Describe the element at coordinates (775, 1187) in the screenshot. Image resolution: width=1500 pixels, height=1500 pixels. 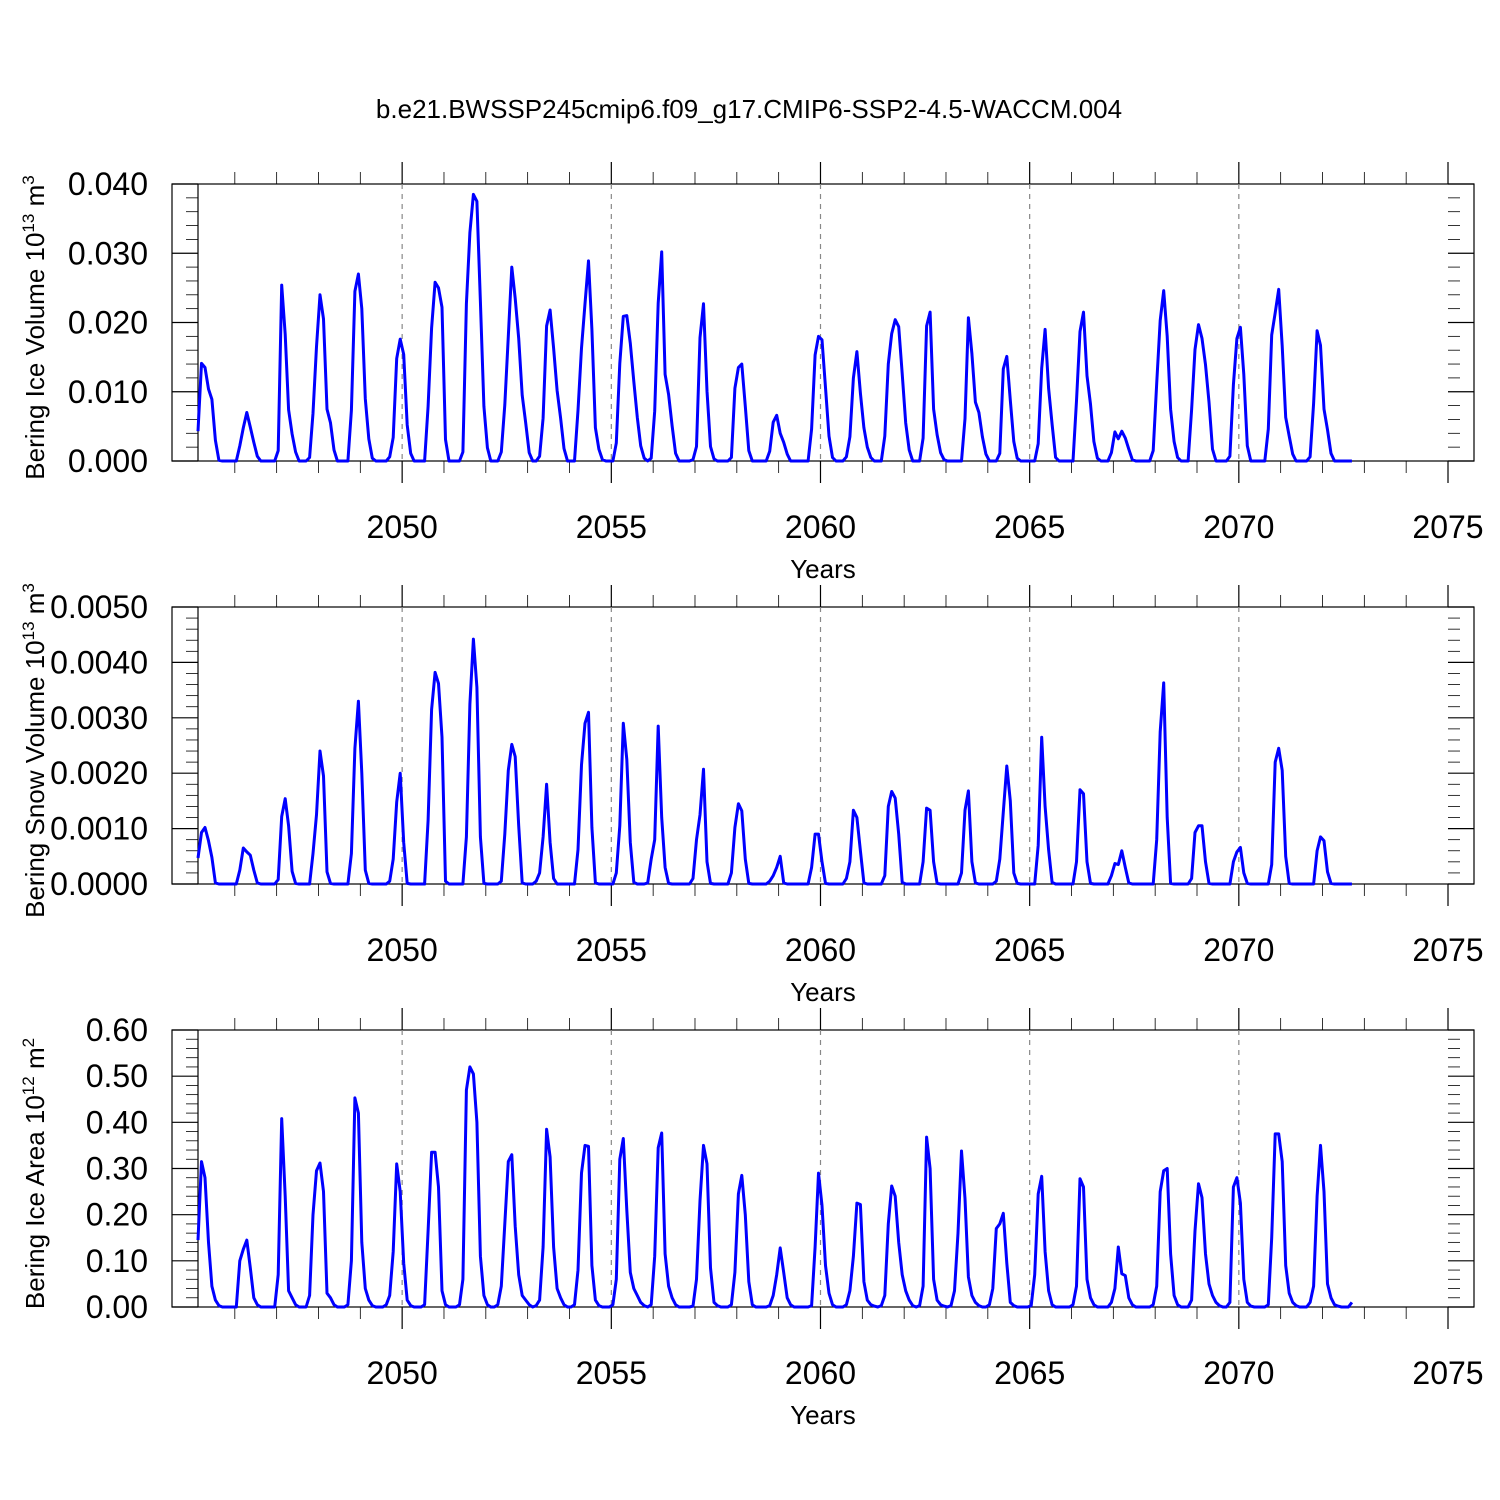
I see `series-line-ice-area` at that location.